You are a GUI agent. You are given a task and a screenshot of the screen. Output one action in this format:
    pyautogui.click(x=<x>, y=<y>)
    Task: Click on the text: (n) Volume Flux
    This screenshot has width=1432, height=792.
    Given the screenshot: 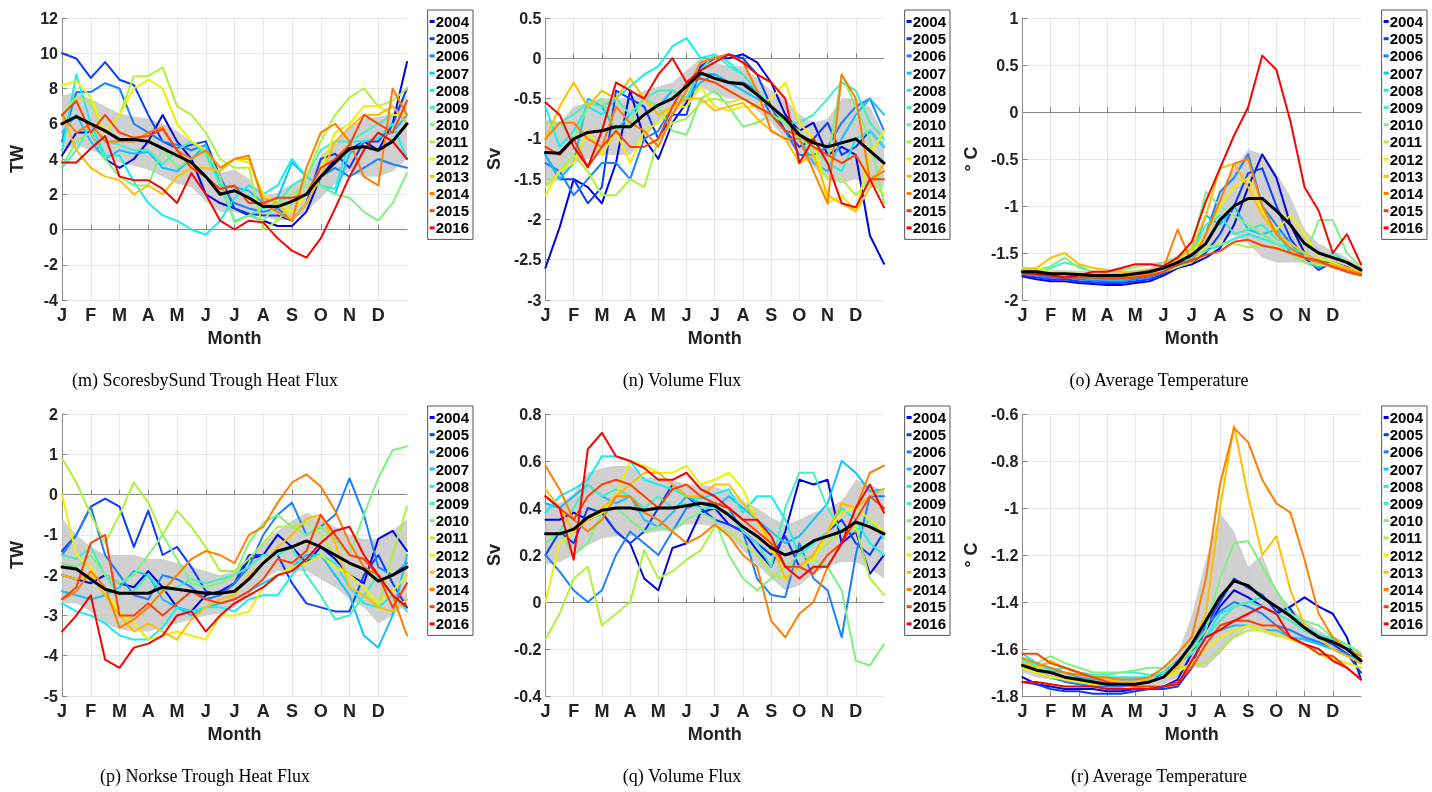 What is the action you would take?
    pyautogui.click(x=682, y=380)
    